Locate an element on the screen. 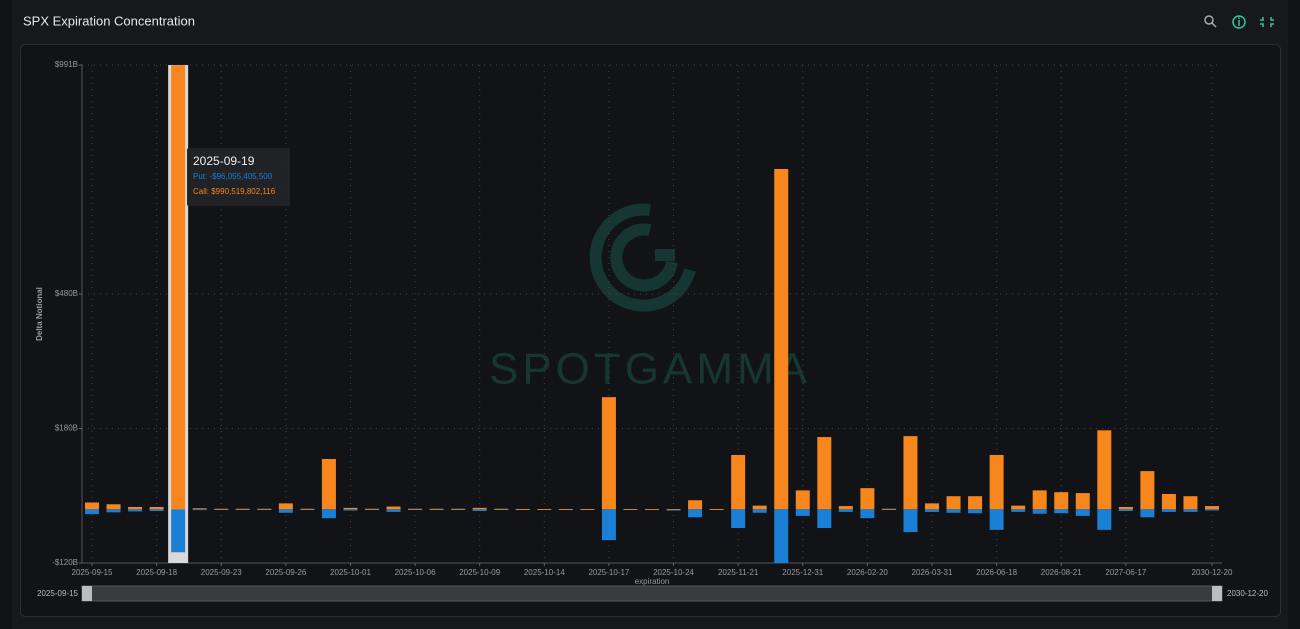 This screenshot has width=1300, height=629. card-title: SPX Expiration Concentration is located at coordinates (109, 20).